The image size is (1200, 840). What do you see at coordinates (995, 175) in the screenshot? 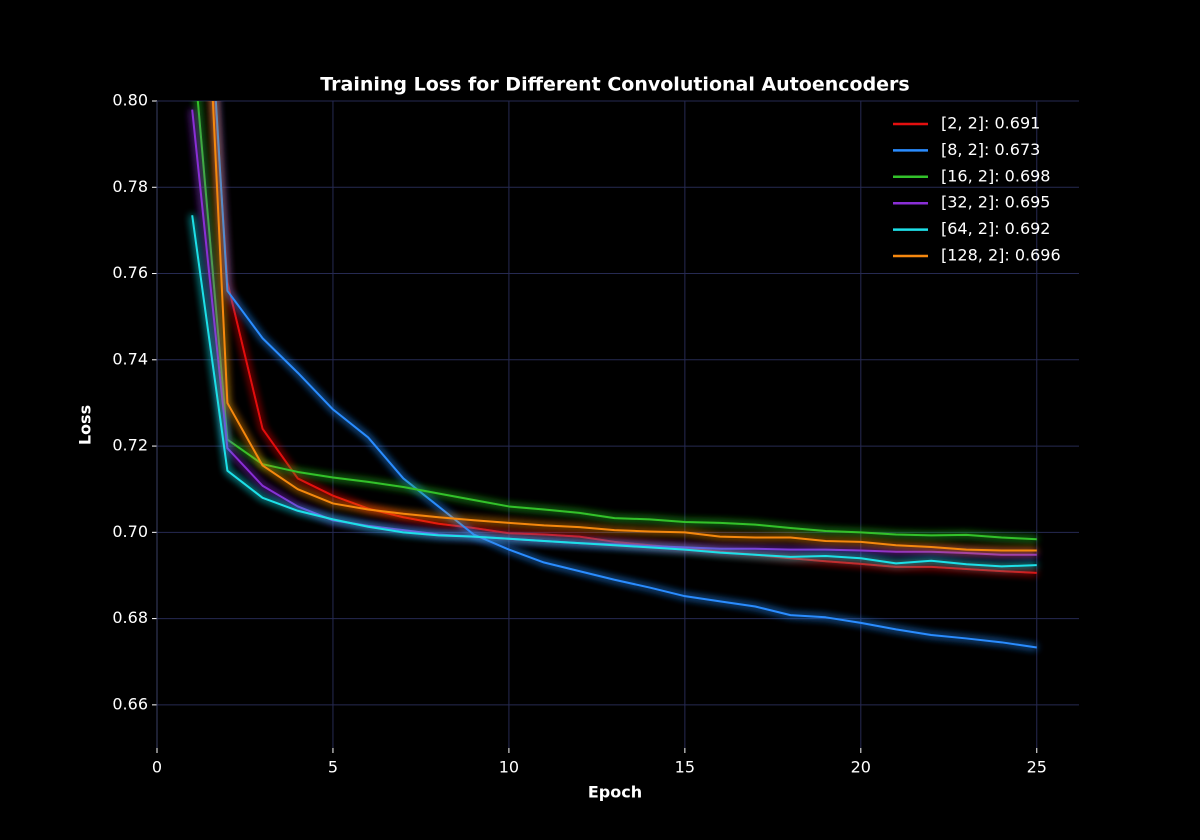
I see `legend-label: [16, 2]: 0.698` at bounding box center [995, 175].